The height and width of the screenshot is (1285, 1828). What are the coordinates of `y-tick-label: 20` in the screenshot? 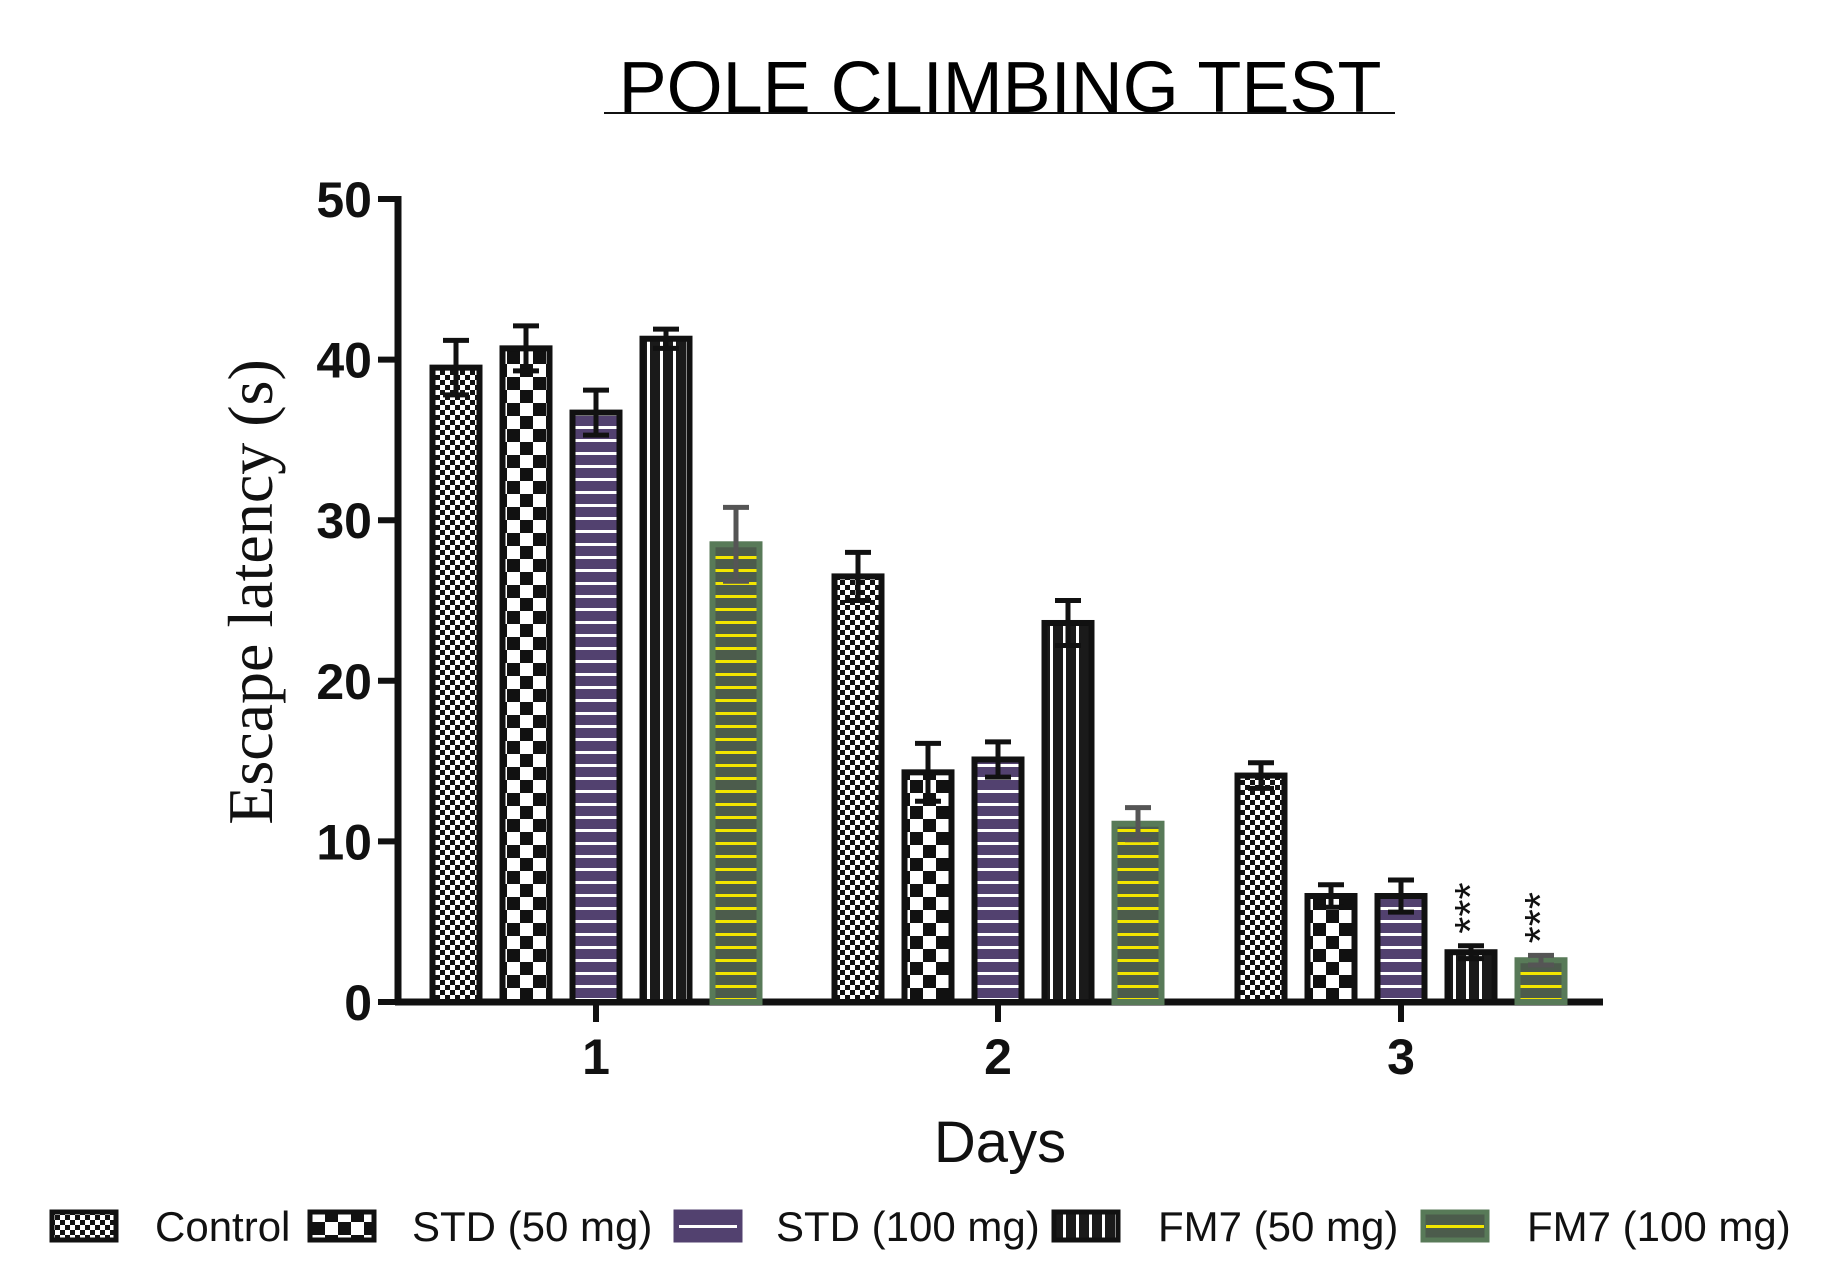 It's located at (344, 682).